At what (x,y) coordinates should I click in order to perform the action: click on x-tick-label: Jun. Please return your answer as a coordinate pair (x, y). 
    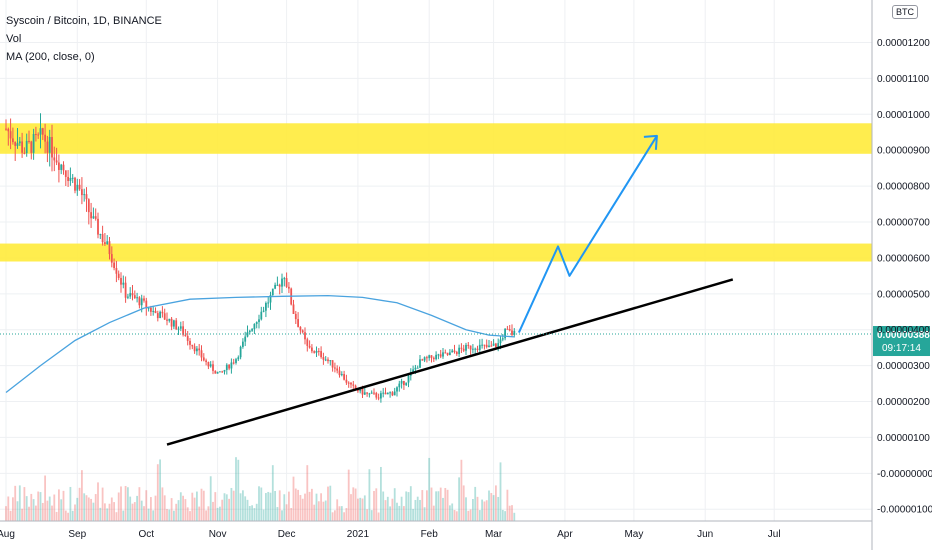
    Looking at the image, I should click on (705, 534).